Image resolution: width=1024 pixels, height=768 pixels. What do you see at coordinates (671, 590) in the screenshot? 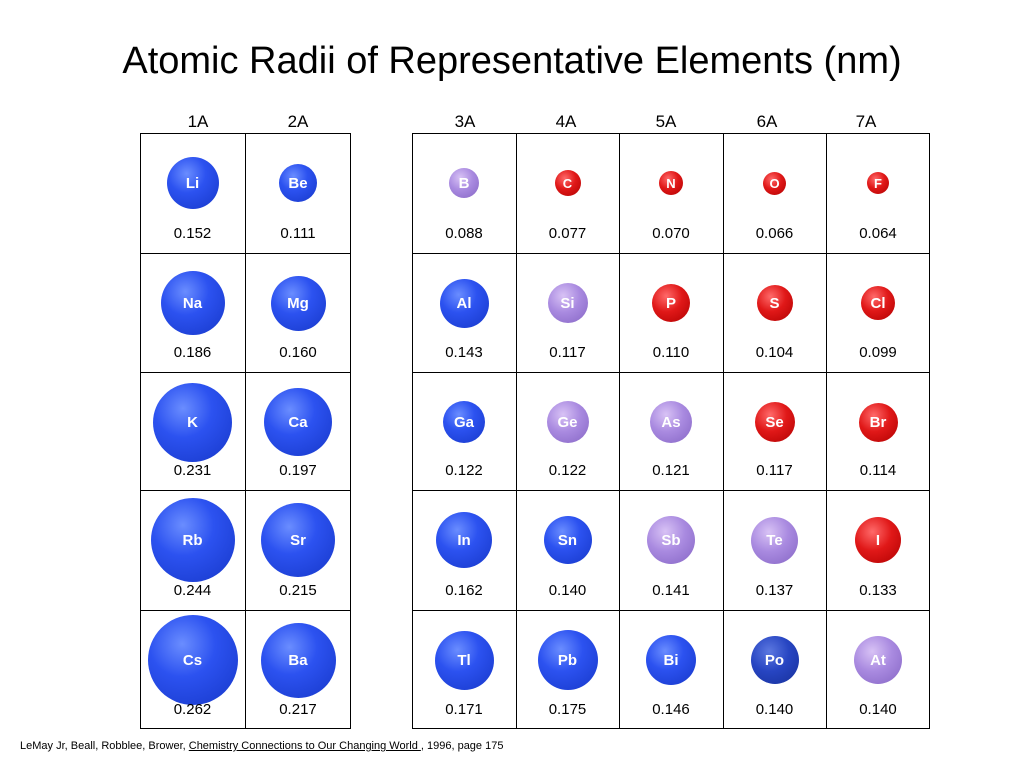
I see `radius-sb: 0.141` at bounding box center [671, 590].